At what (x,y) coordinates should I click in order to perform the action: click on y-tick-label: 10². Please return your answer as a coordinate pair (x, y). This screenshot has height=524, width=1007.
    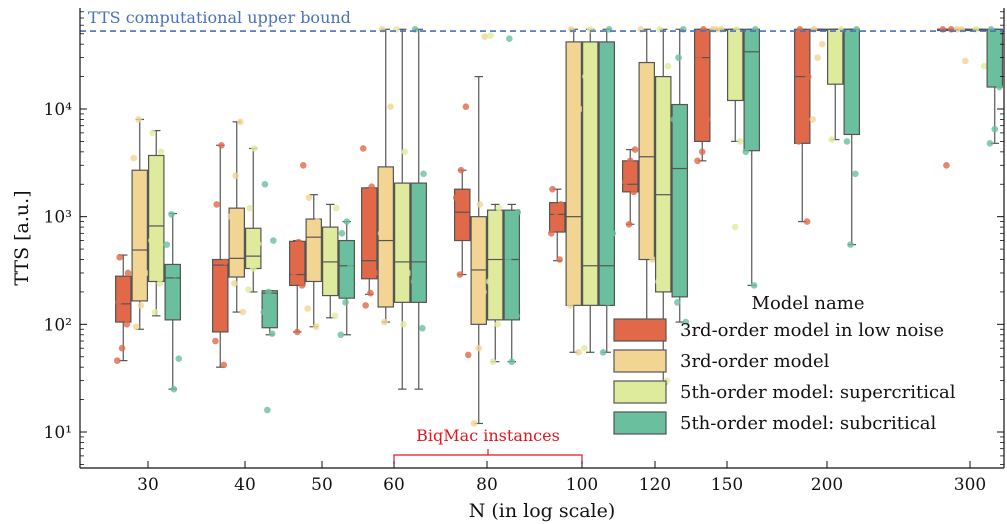
    Looking at the image, I should click on (58, 325).